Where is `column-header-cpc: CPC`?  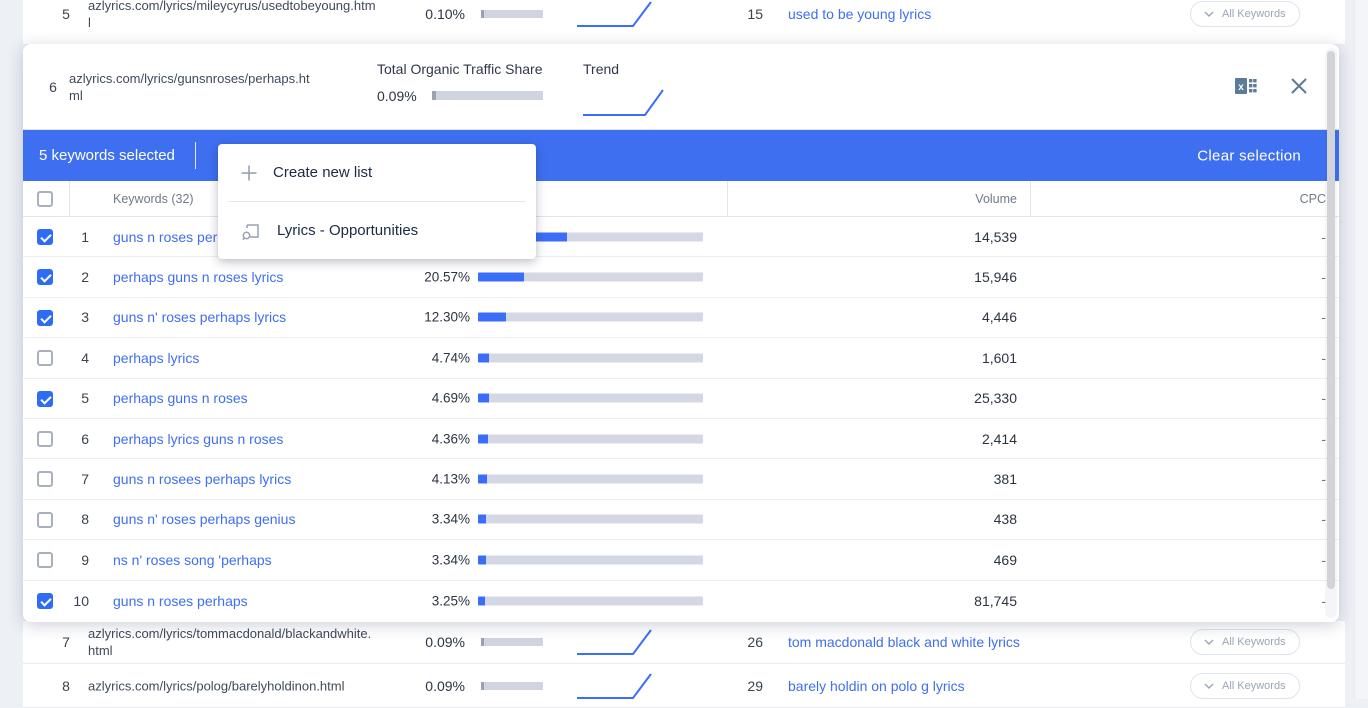
column-header-cpc: CPC is located at coordinates (1312, 198).